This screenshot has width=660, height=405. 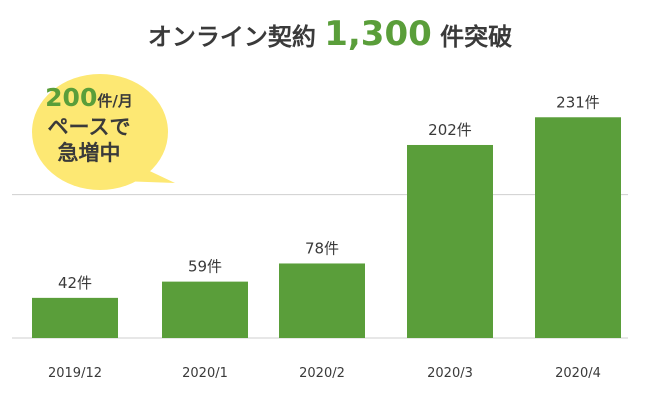 What do you see at coordinates (75, 283) in the screenshot?
I see `data-label: 42件` at bounding box center [75, 283].